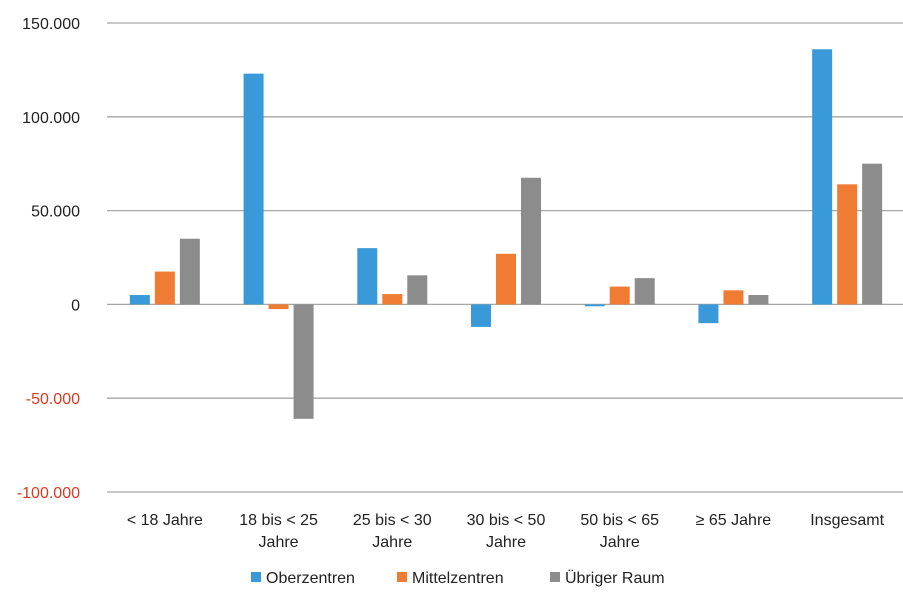 This screenshot has width=903, height=596. Describe the element at coordinates (506, 520) in the screenshot. I see `category-label: 30 bis < 50` at that location.